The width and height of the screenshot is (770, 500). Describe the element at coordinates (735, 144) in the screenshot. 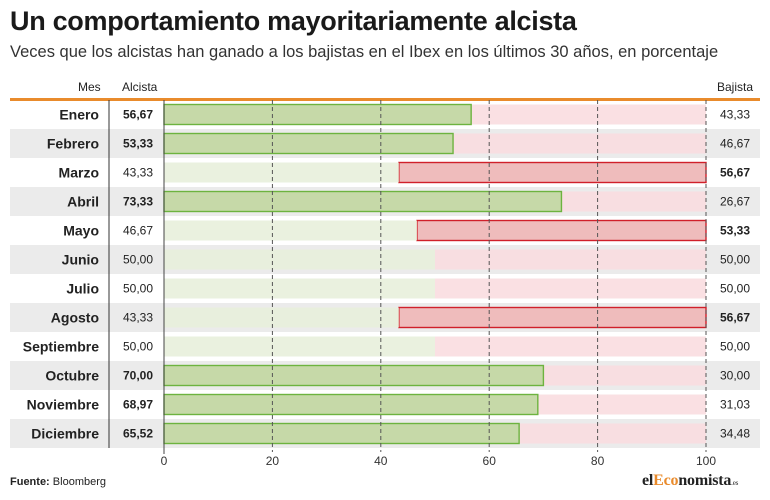

I see `value-label-bajista: 46,67` at that location.